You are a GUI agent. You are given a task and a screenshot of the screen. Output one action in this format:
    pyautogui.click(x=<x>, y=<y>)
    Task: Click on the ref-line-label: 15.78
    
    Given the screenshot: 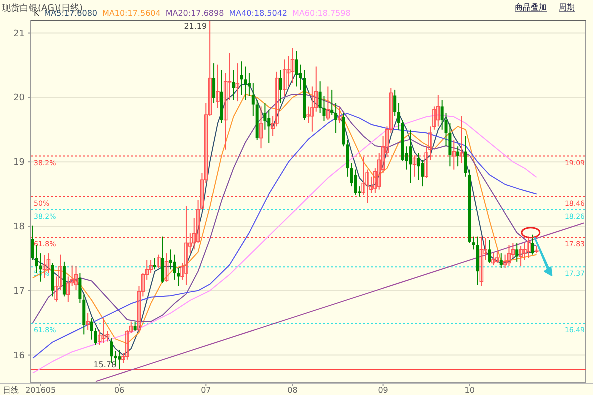 What is the action you would take?
    pyautogui.click(x=105, y=365)
    